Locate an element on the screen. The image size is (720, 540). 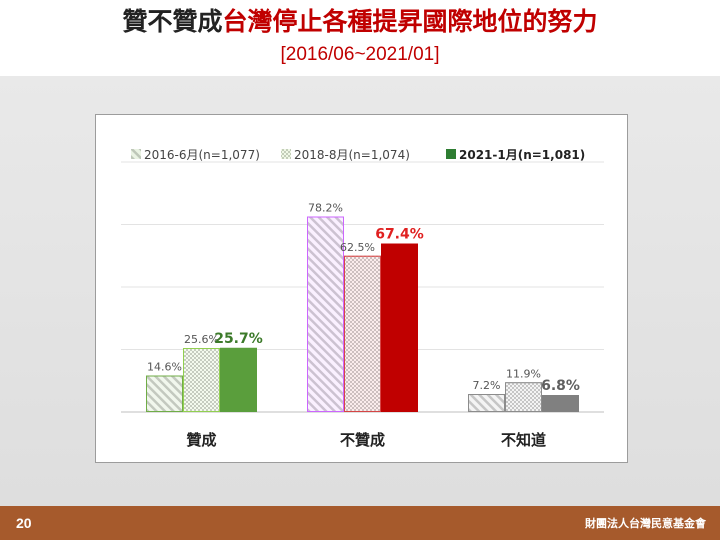
data-label: 78.2% is located at coordinates (325, 208).